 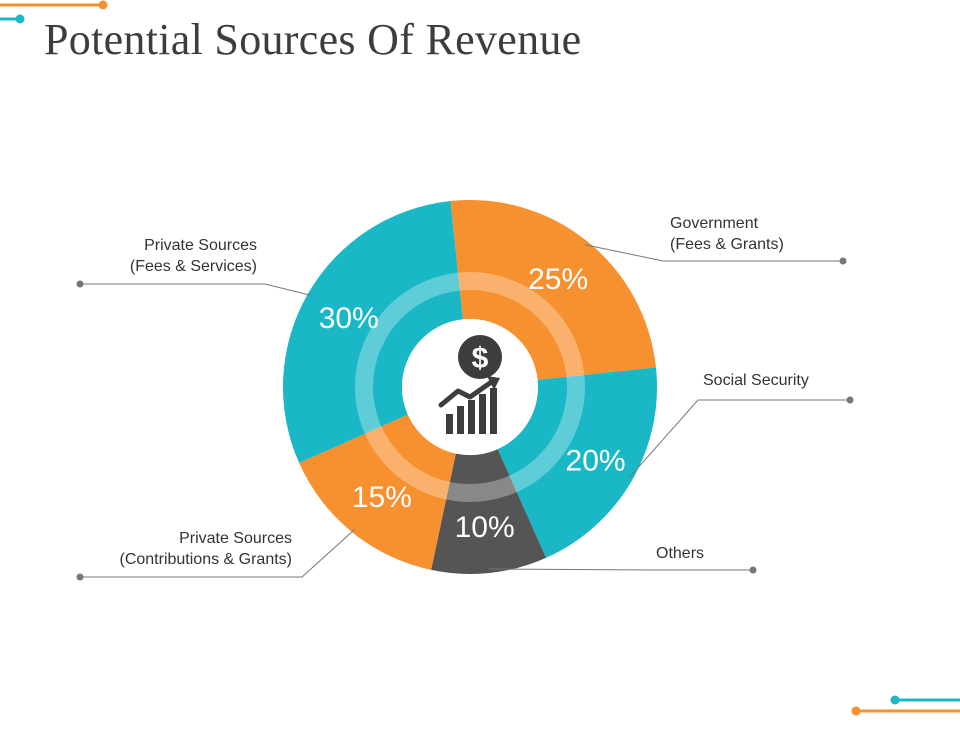 I want to click on slice-percent-label: 20%, so click(x=596, y=461).